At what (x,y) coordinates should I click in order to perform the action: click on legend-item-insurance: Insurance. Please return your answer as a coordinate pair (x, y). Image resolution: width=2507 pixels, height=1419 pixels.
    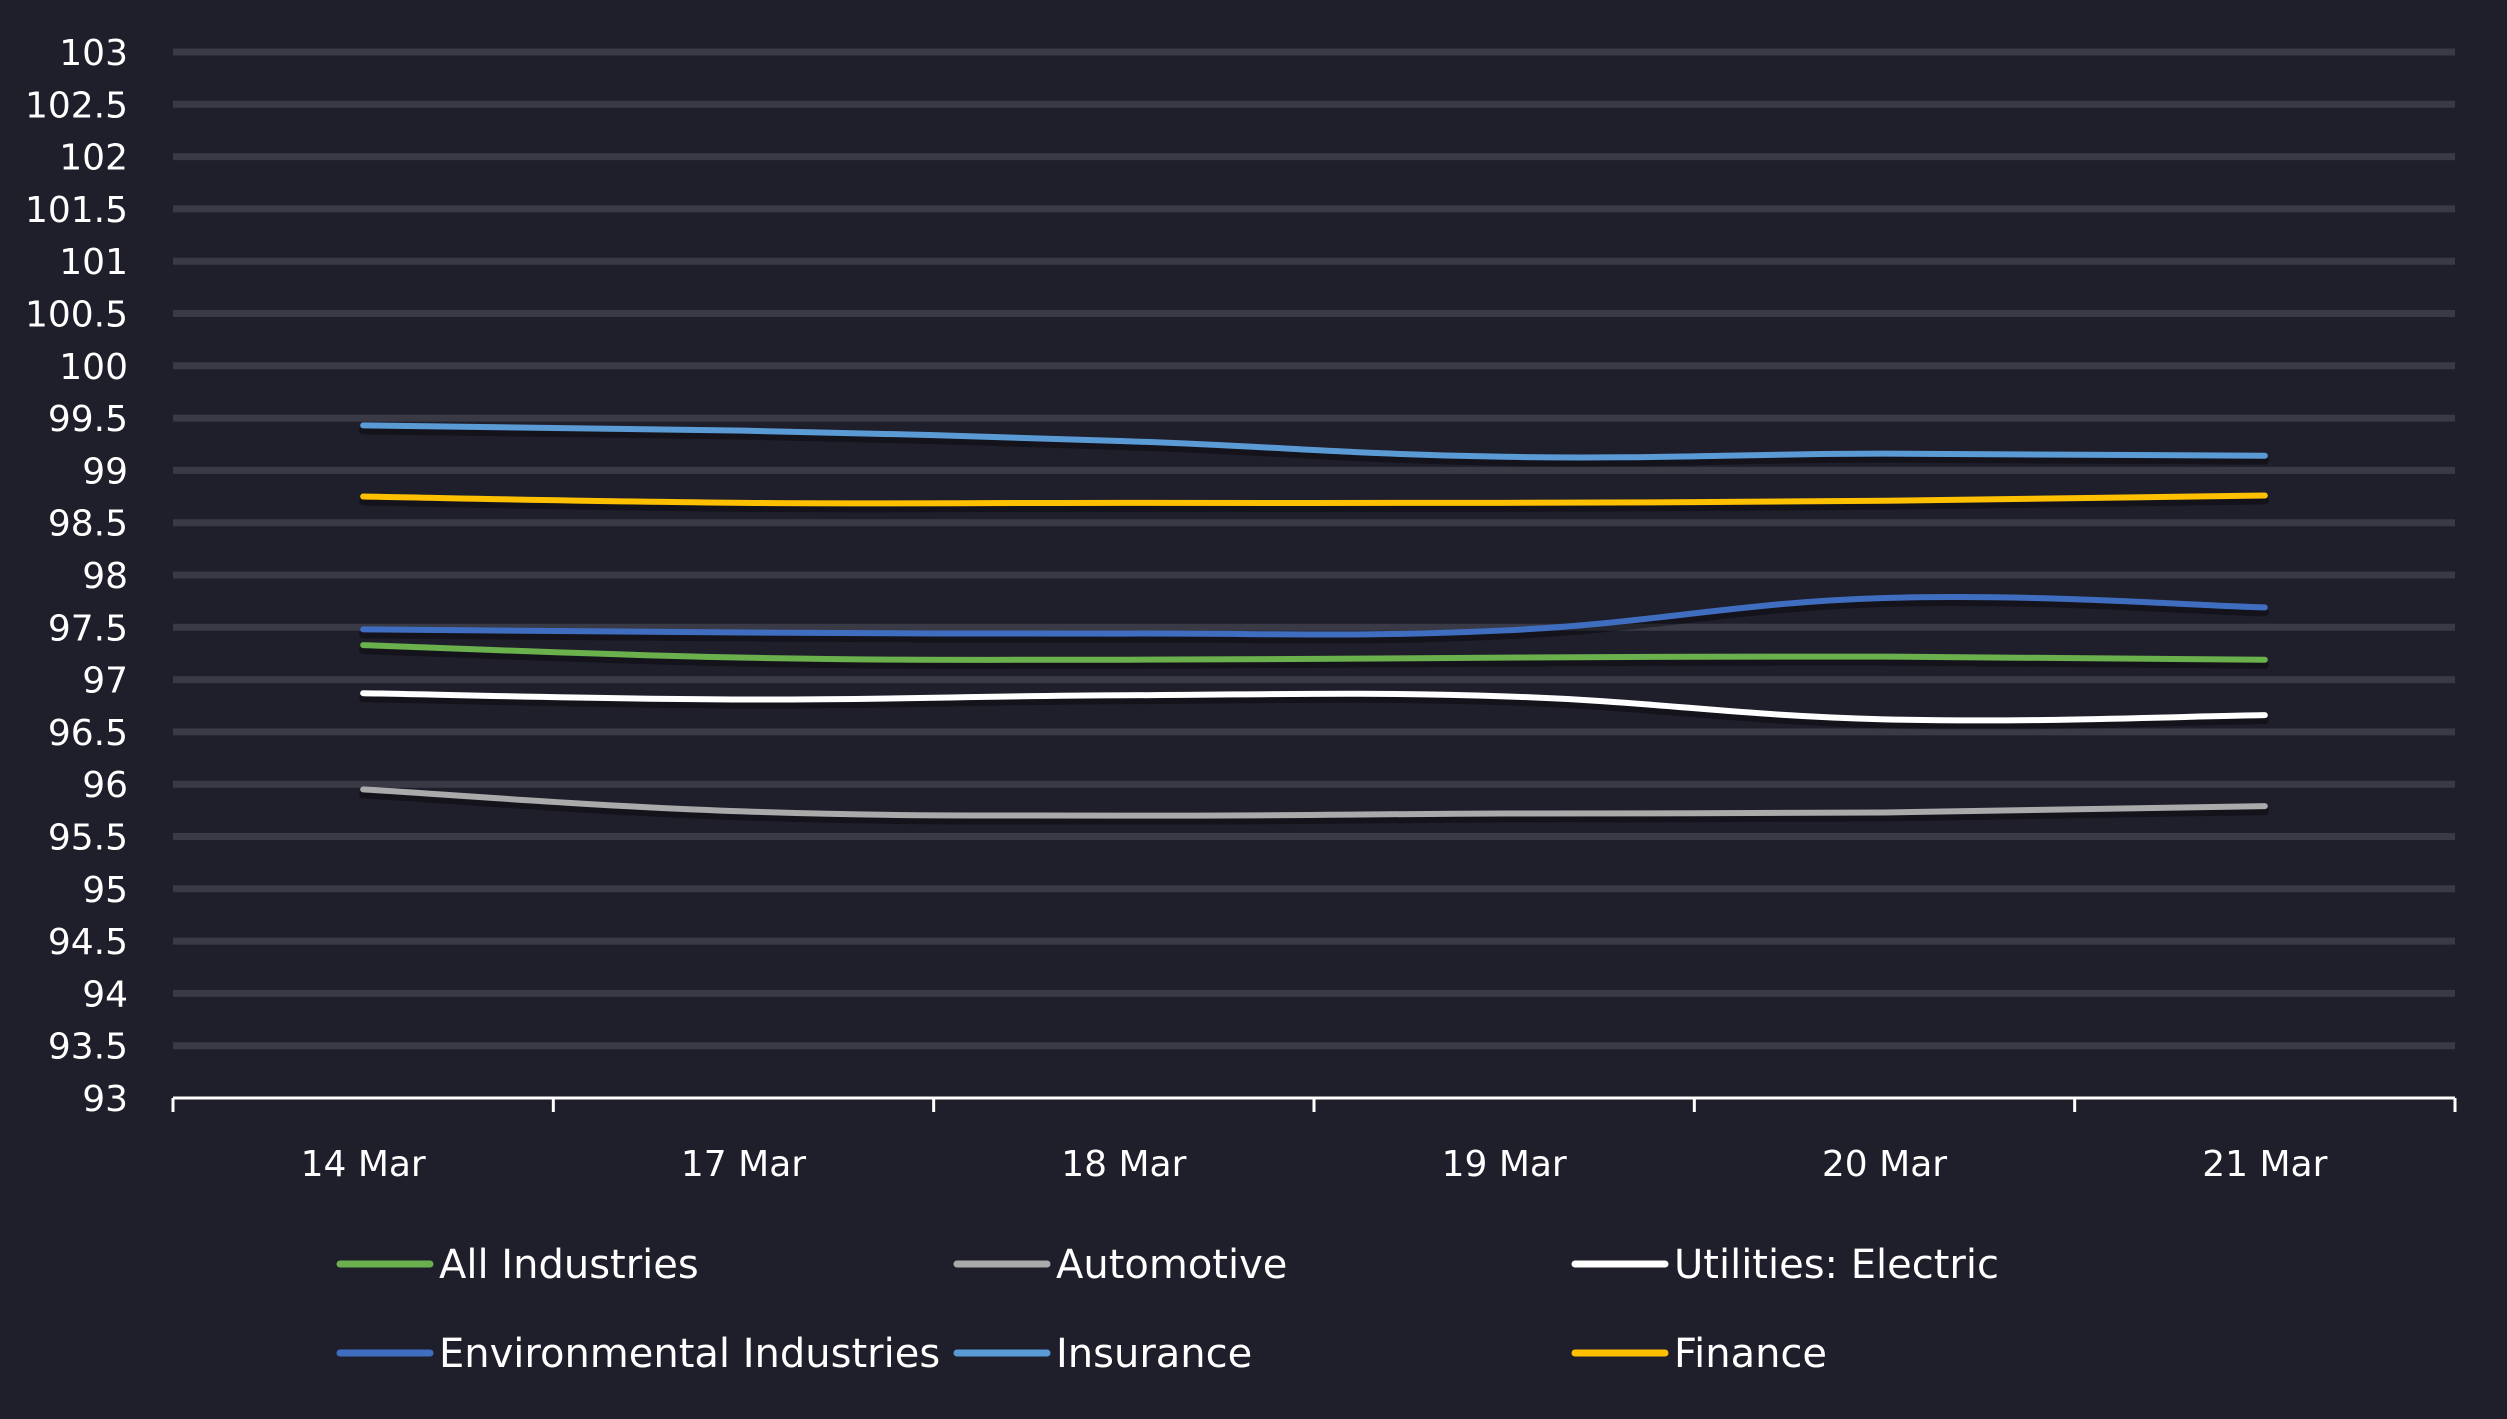
    Looking at the image, I should click on (1102, 1354).